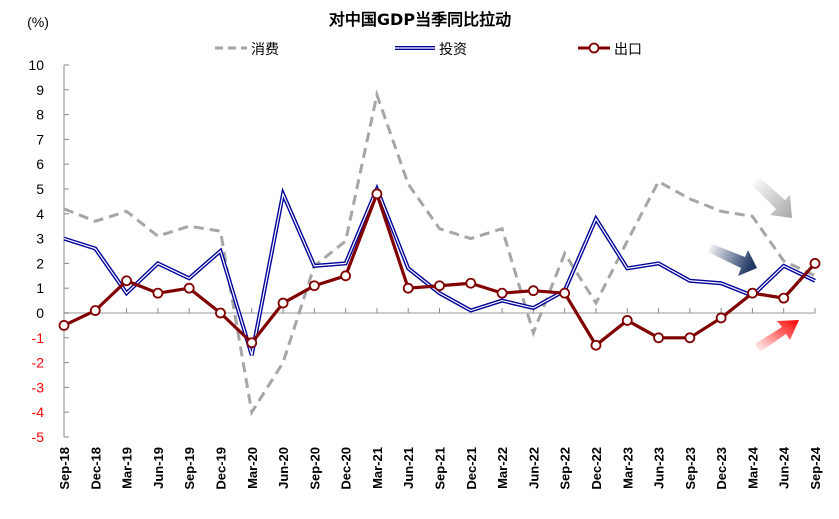 The image size is (839, 519). What do you see at coordinates (502, 468) in the screenshot?
I see `x-tick-label: Mar-22` at bounding box center [502, 468].